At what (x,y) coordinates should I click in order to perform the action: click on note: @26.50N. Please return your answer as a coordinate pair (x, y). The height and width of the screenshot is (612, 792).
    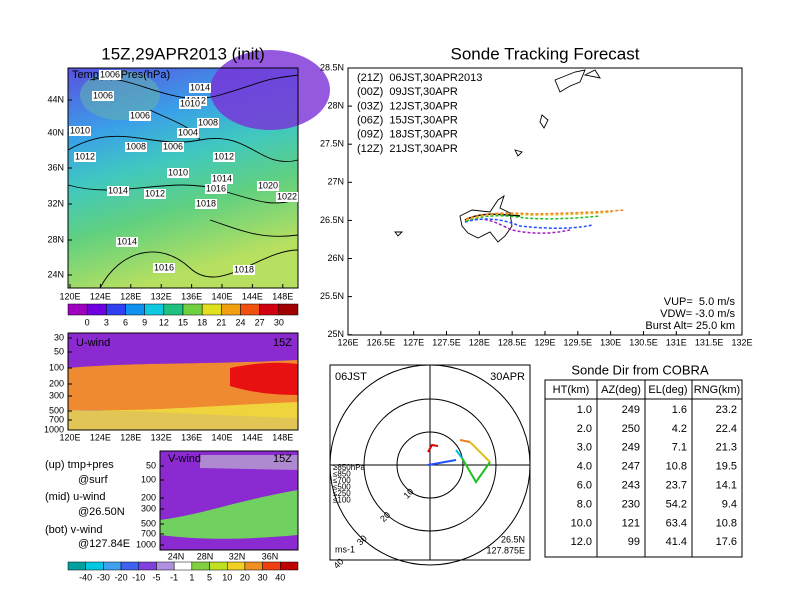
    Looking at the image, I should click on (101, 512).